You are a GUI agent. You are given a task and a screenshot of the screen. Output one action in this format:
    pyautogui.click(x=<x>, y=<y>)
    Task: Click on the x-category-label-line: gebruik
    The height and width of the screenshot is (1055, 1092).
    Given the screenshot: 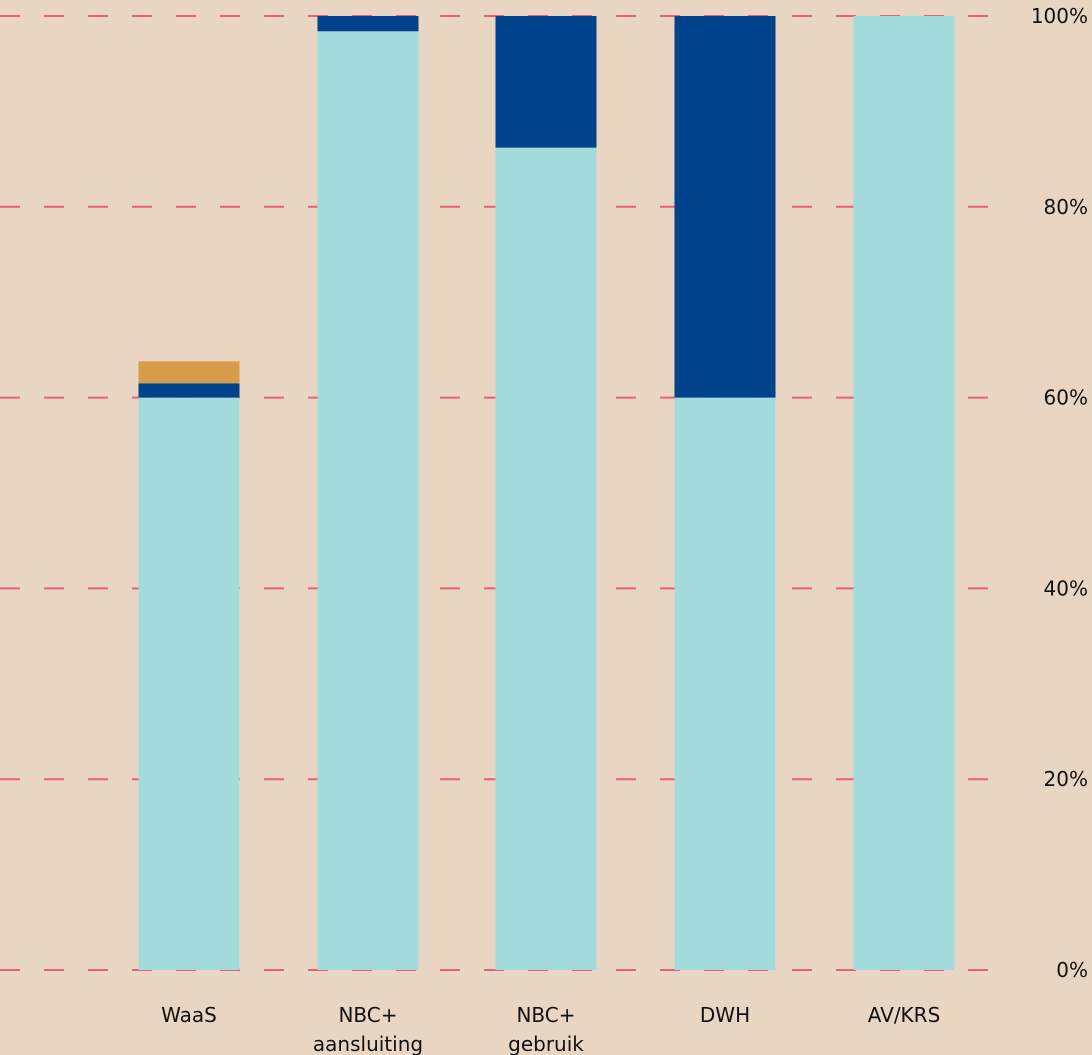 What is the action you would take?
    pyautogui.click(x=546, y=1043)
    